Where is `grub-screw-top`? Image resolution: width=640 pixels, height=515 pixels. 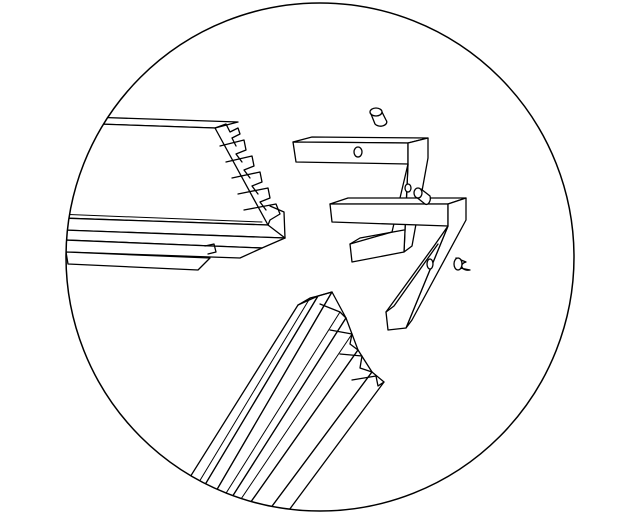 grub-screw-top is located at coordinates (378, 117).